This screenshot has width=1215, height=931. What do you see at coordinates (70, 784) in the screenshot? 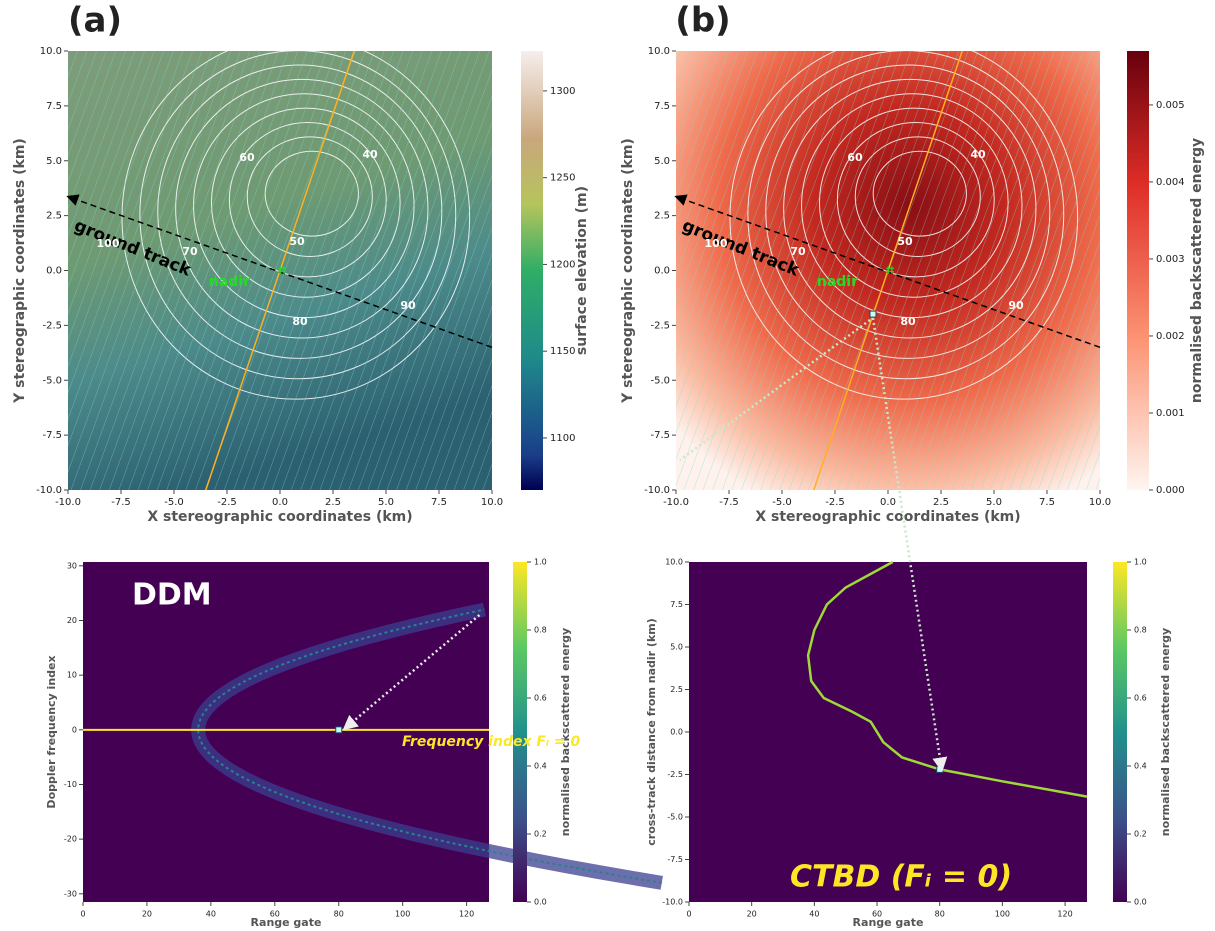
I see `y-tick-label: -10` at bounding box center [70, 784].